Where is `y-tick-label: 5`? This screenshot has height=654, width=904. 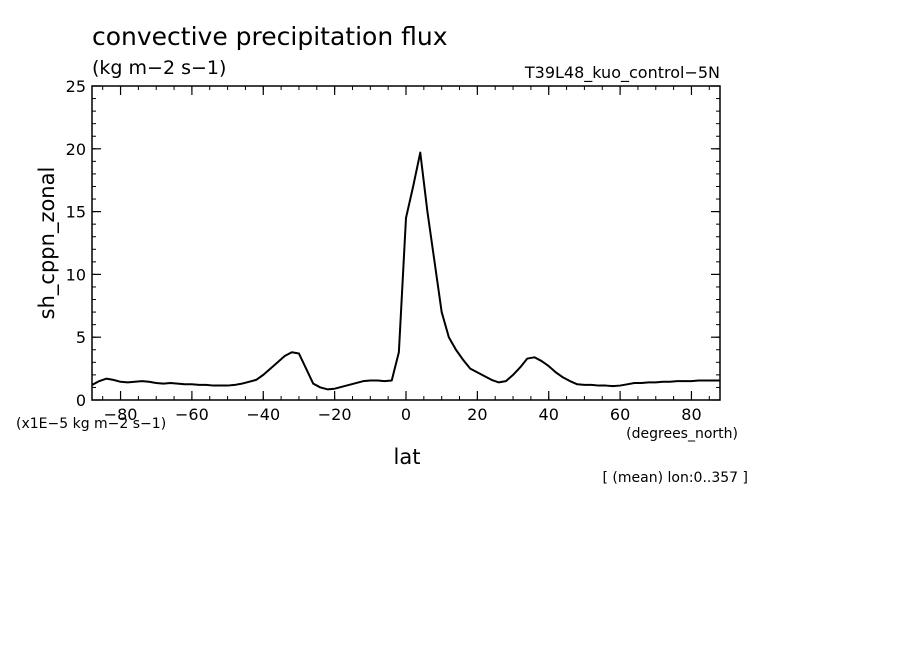
y-tick-label: 5 is located at coordinates (81, 337).